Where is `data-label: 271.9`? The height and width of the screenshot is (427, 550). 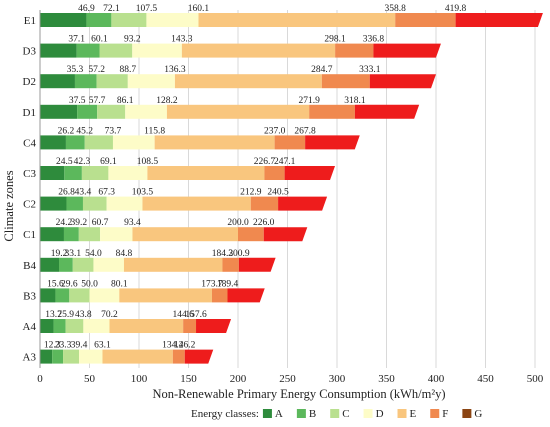
data-label: 271.9 is located at coordinates (309, 101).